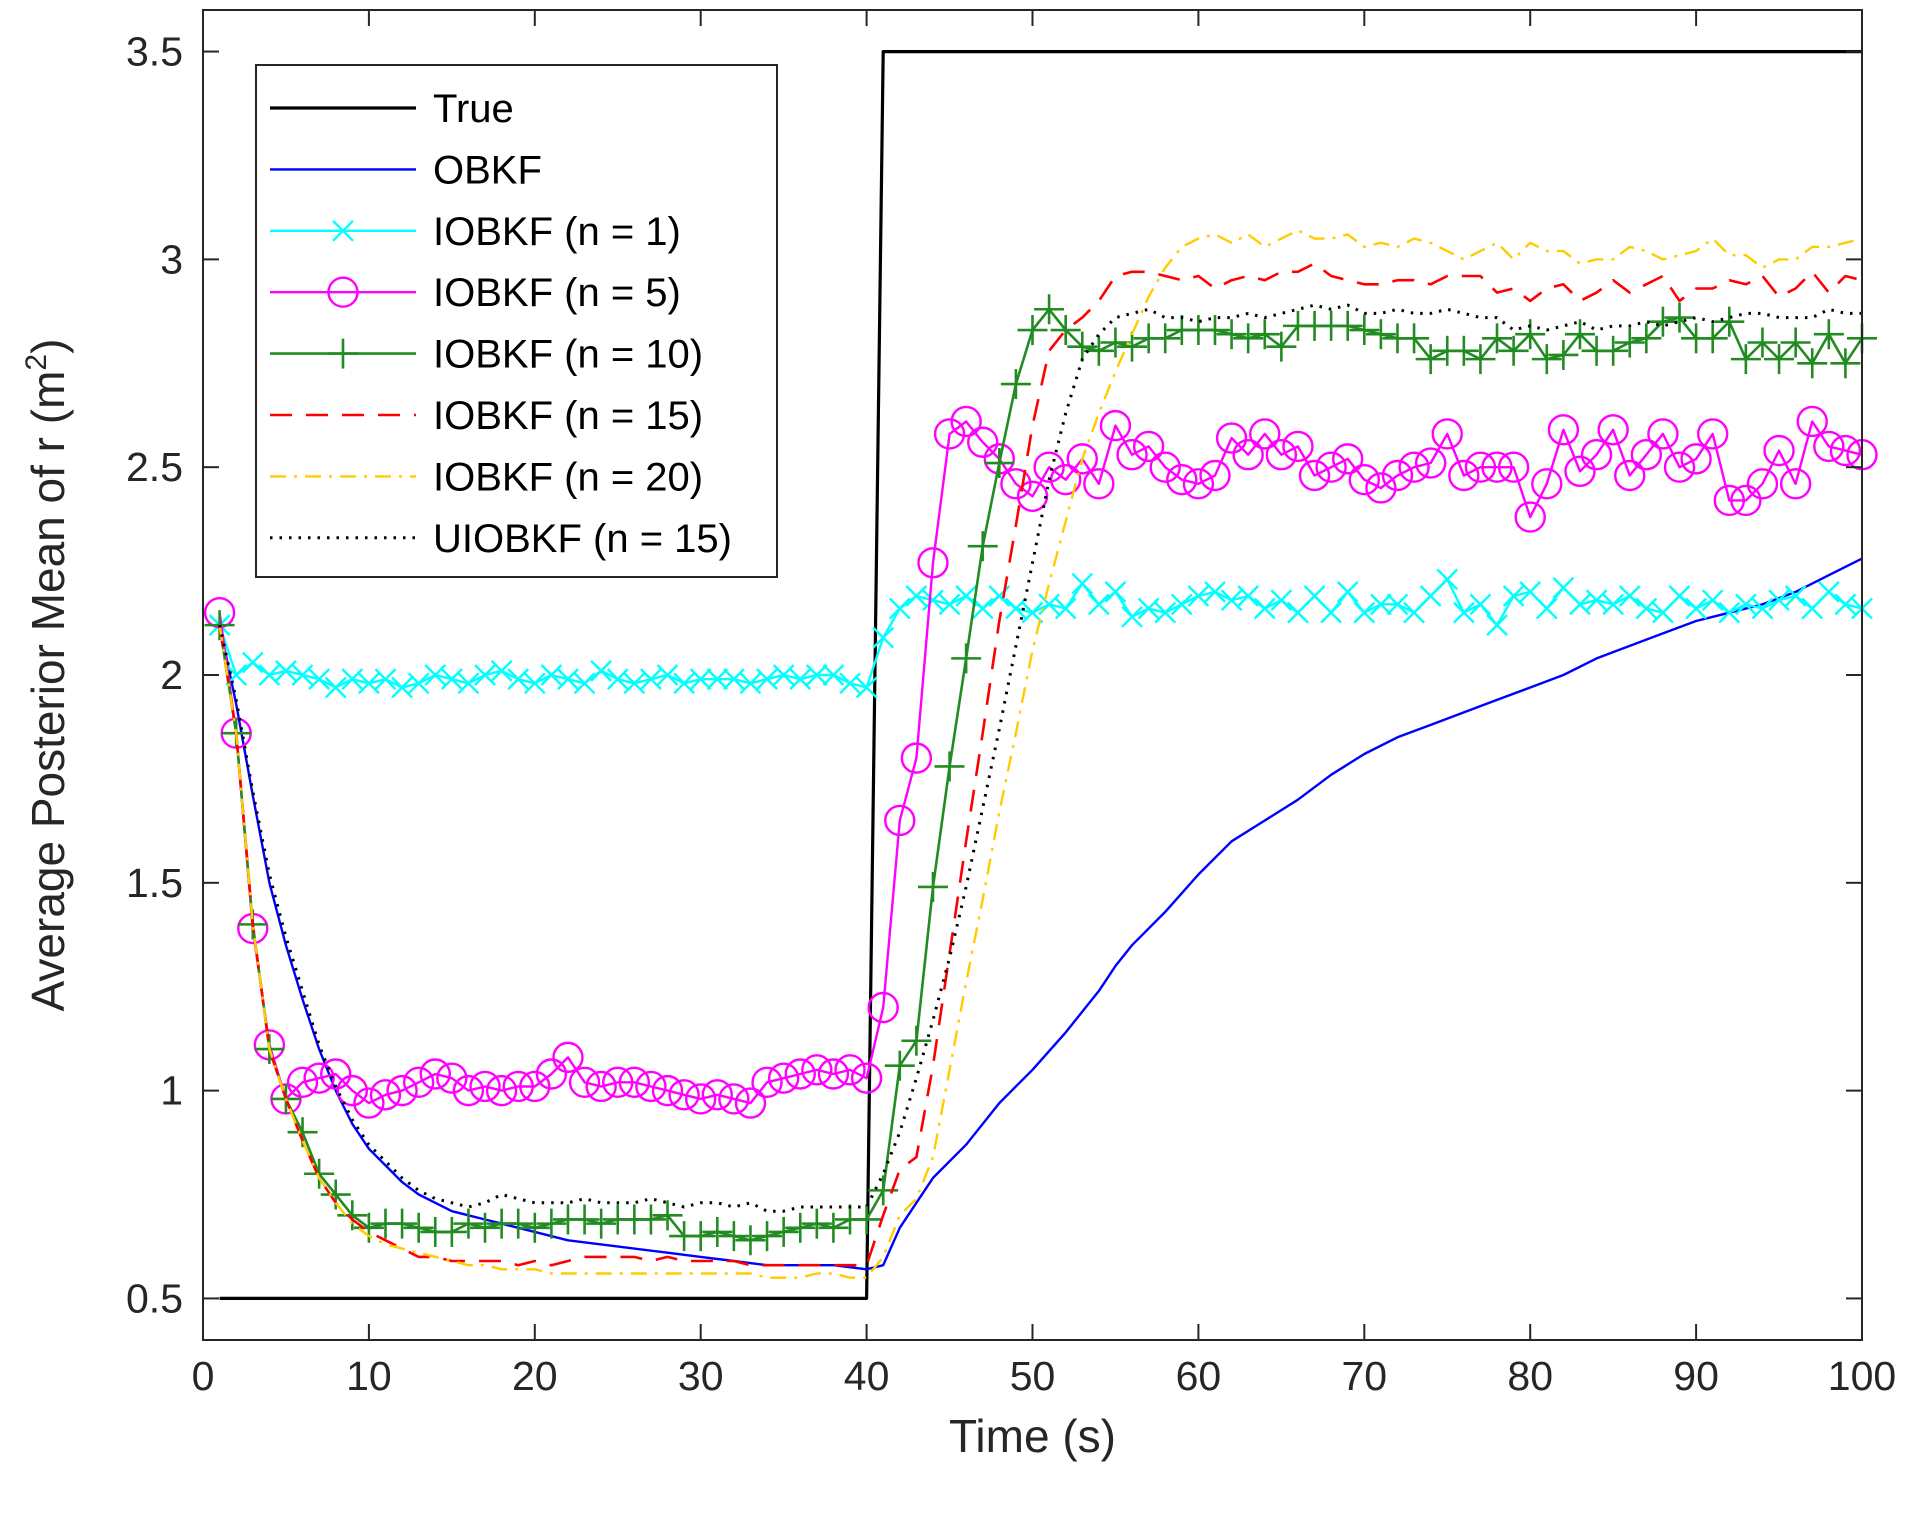 This screenshot has width=1910, height=1517. Describe the element at coordinates (1033, 1376) in the screenshot. I see `x-tick-label: 50` at that location.